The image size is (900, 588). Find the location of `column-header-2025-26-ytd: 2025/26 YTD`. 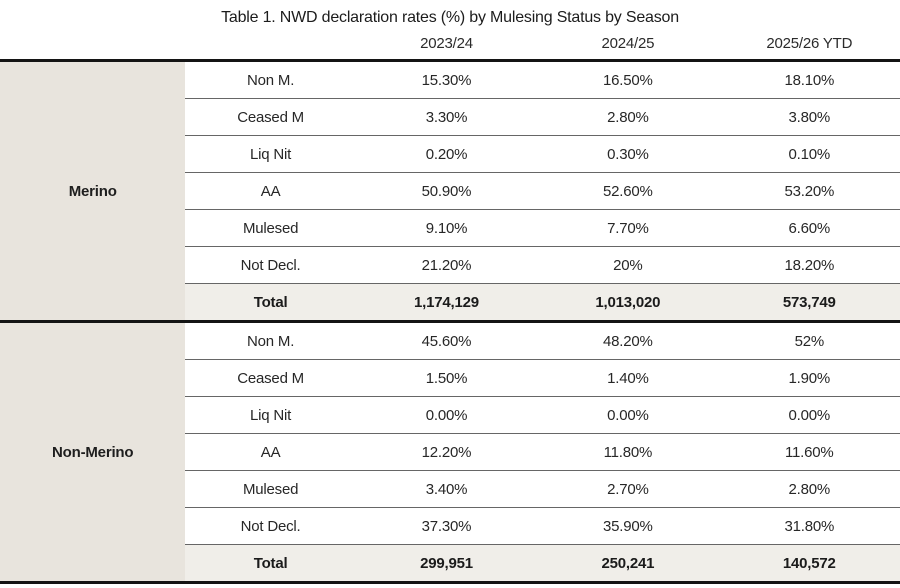

column-header-2025-26-ytd: 2025/26 YTD is located at coordinates (809, 44).